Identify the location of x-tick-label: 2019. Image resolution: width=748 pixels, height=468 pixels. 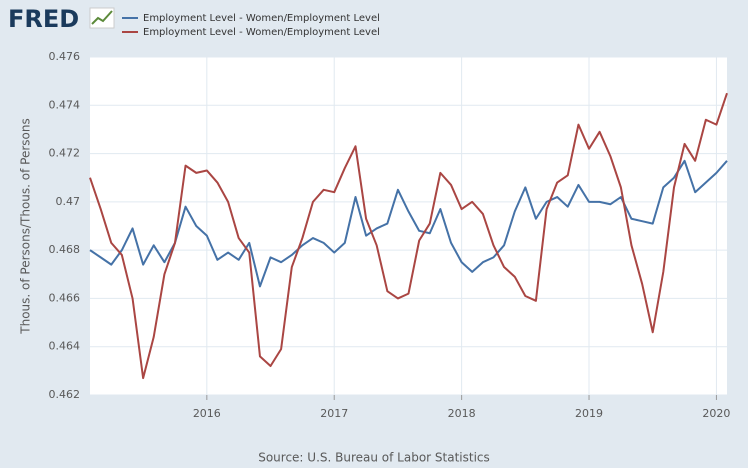
(589, 413).